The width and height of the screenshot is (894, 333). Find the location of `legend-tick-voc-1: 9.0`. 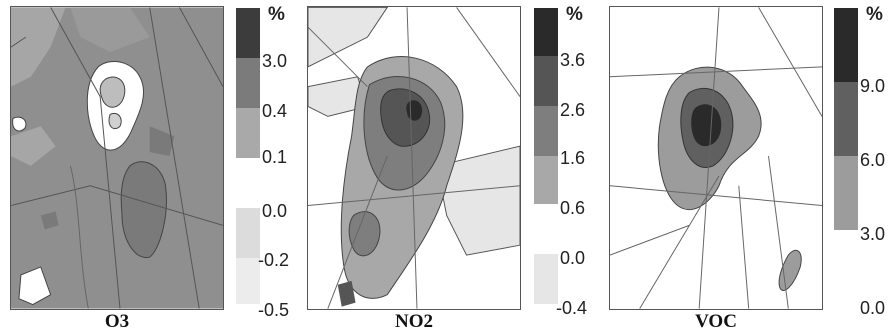

legend-tick-voc-1: 9.0 is located at coordinates (873, 86).